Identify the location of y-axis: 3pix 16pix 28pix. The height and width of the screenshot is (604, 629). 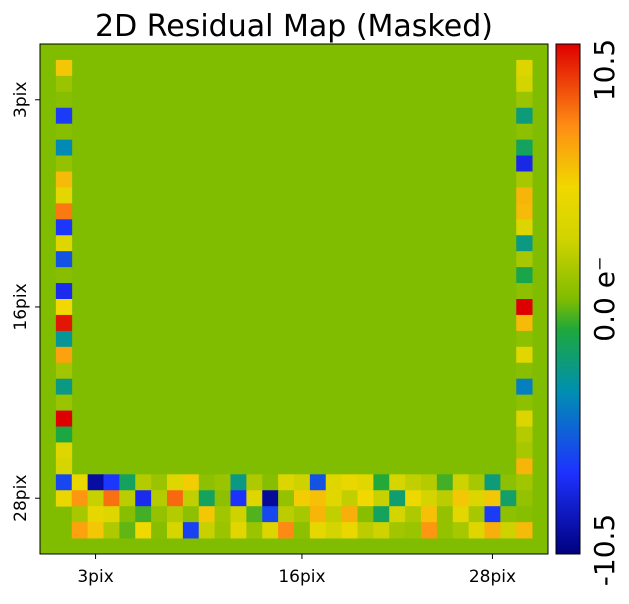
(25, 302).